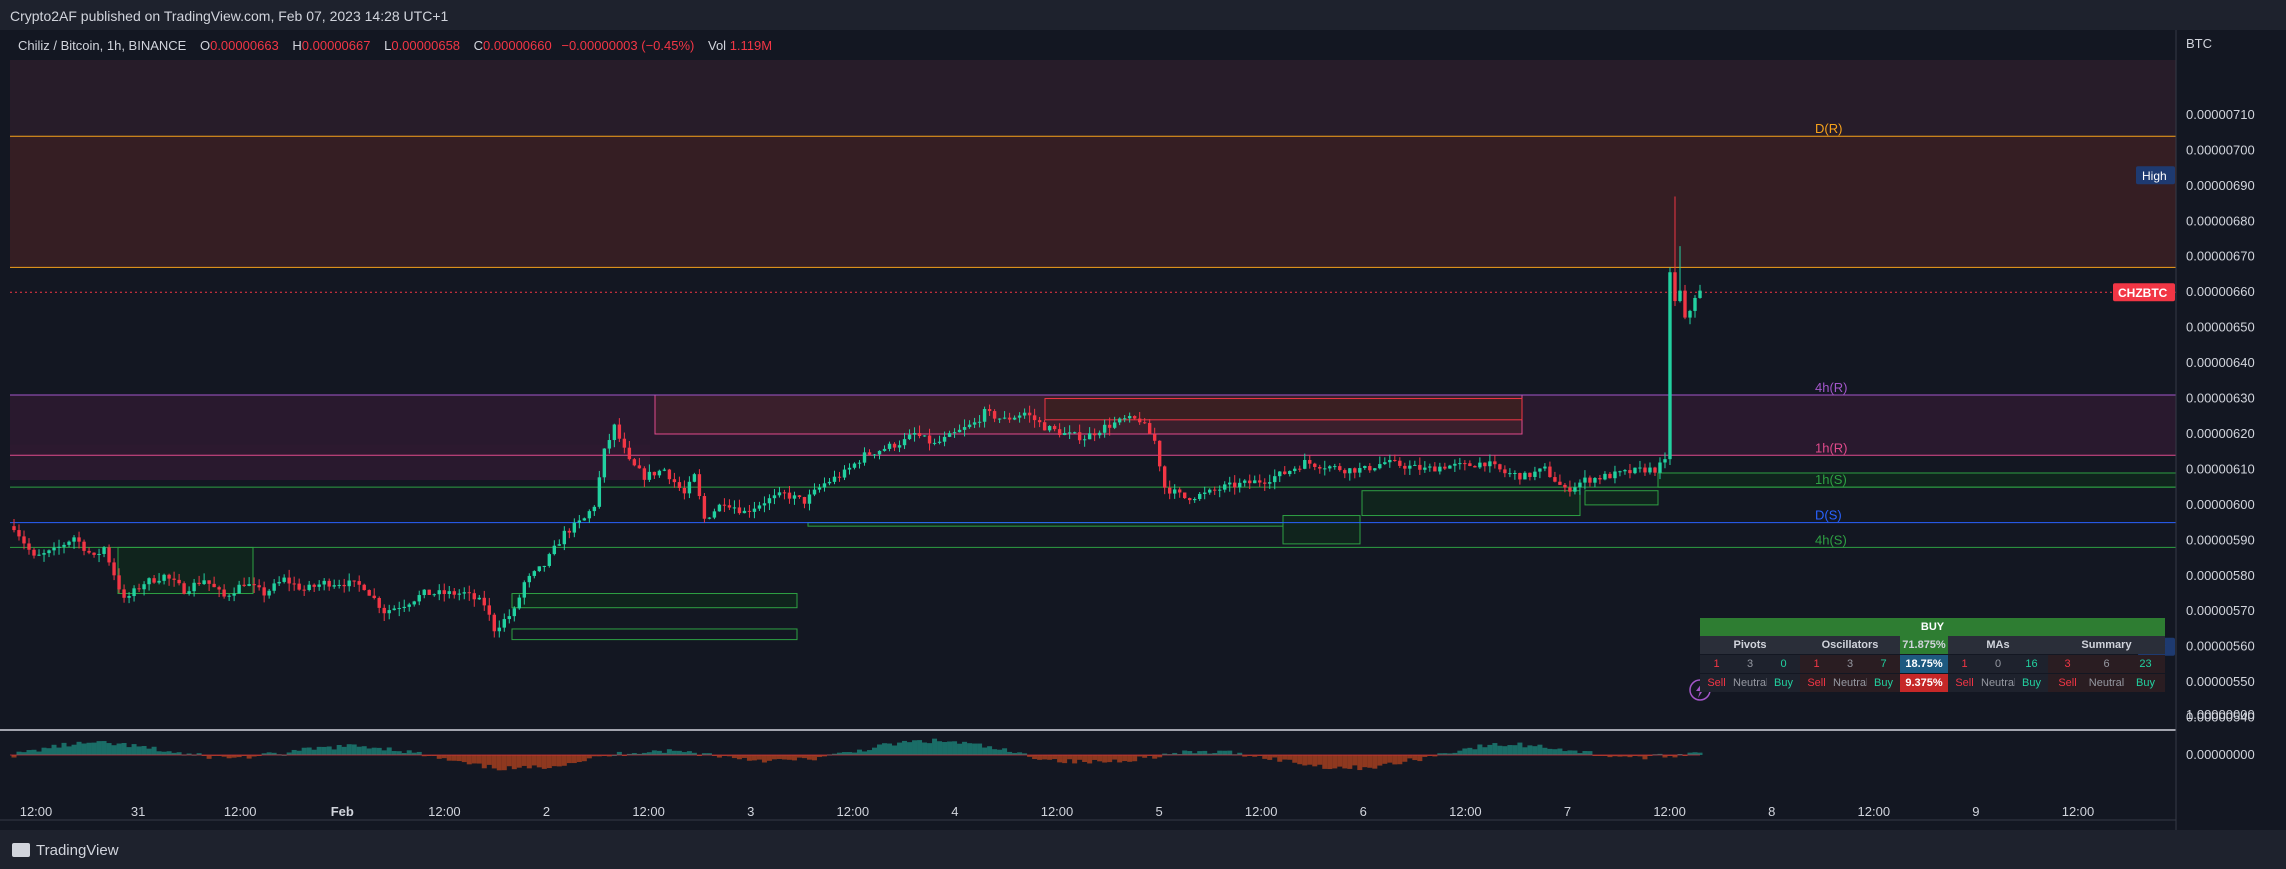 This screenshot has height=869, width=2286. What do you see at coordinates (1932, 664) in the screenshot?
I see `ta-counts-row: 1 3 0 1 3 7 18.75% 1 0 16 3 6 23` at bounding box center [1932, 664].